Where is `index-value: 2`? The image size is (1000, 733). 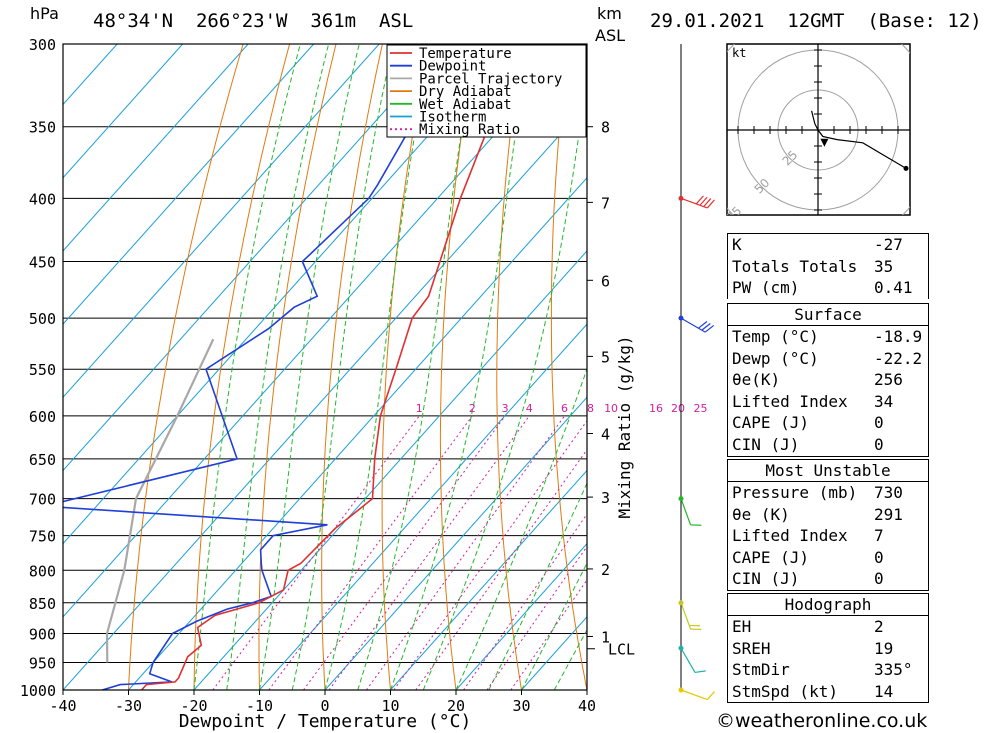 index-value: 2 is located at coordinates (879, 626).